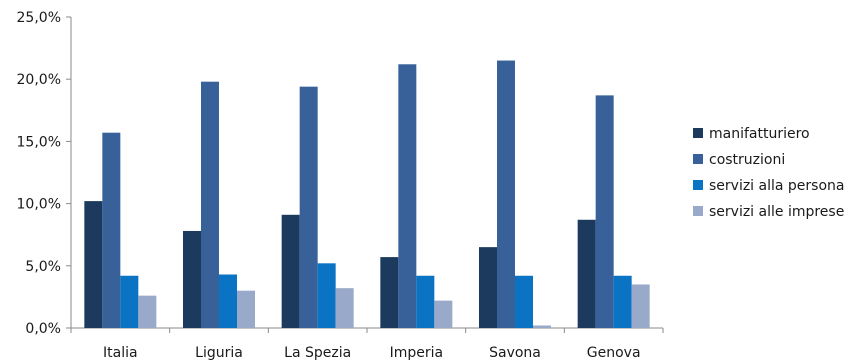 The width and height of the screenshot is (854, 361). I want to click on bar-manifatturiero-La-Spezia, so click(290, 271).